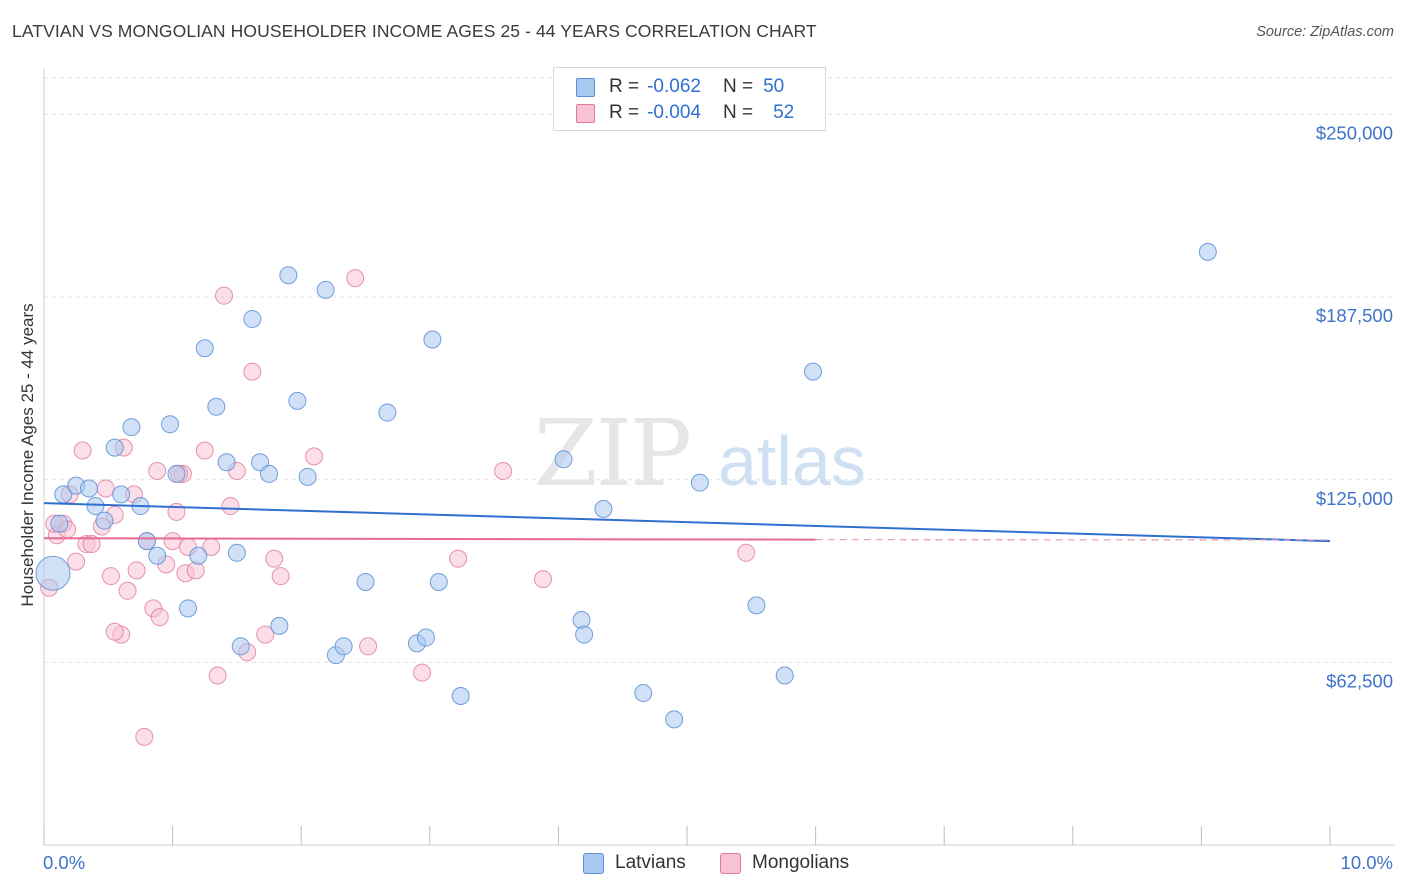 This screenshot has width=1406, height=892. Describe the element at coordinates (585, 87) in the screenshot. I see `latvians-swatch` at that location.